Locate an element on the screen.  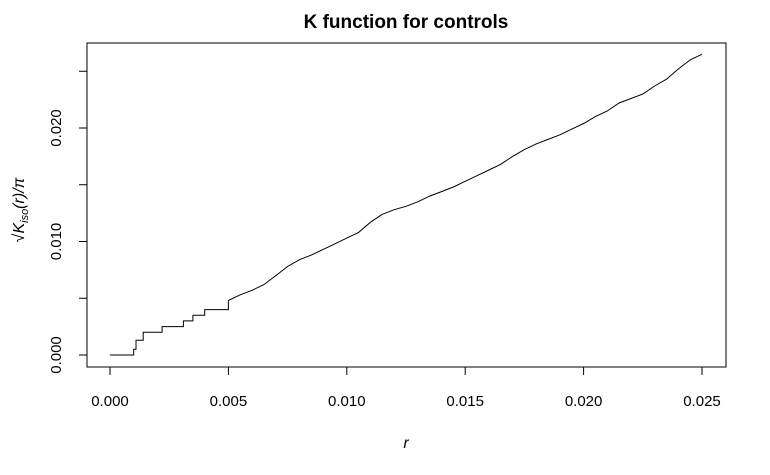
x-tick-label: 0.015 is located at coordinates (465, 401).